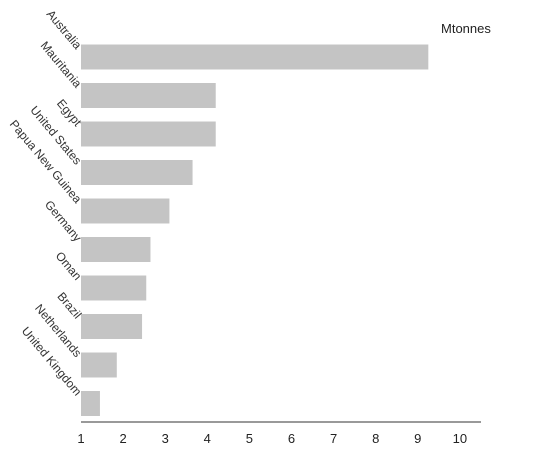 This screenshot has height=456, width=547. What do you see at coordinates (116, 249) in the screenshot?
I see `bar-germany` at bounding box center [116, 249].